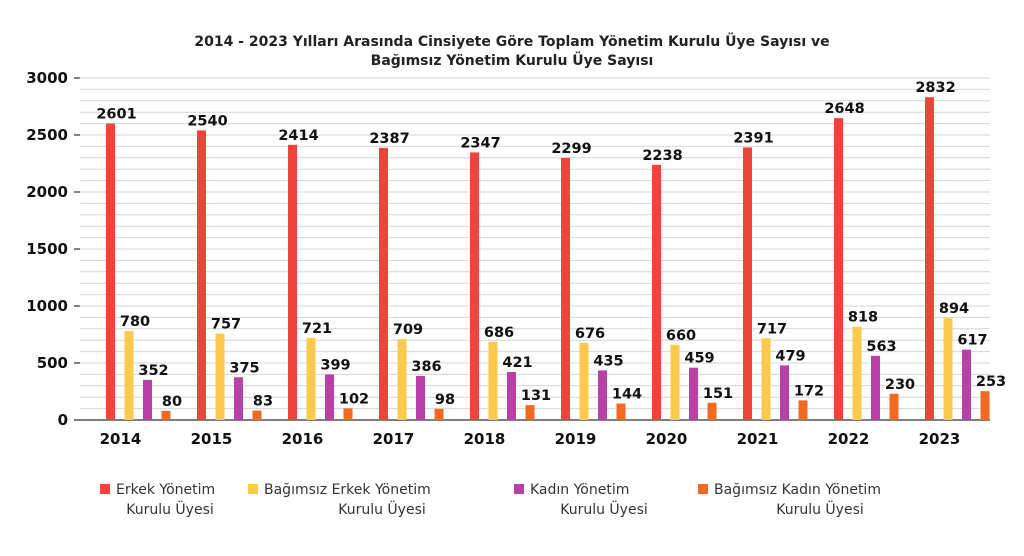  Describe the element at coordinates (703, 489) in the screenshot. I see `legend-swatch-bagimsiz-kadin` at that location.